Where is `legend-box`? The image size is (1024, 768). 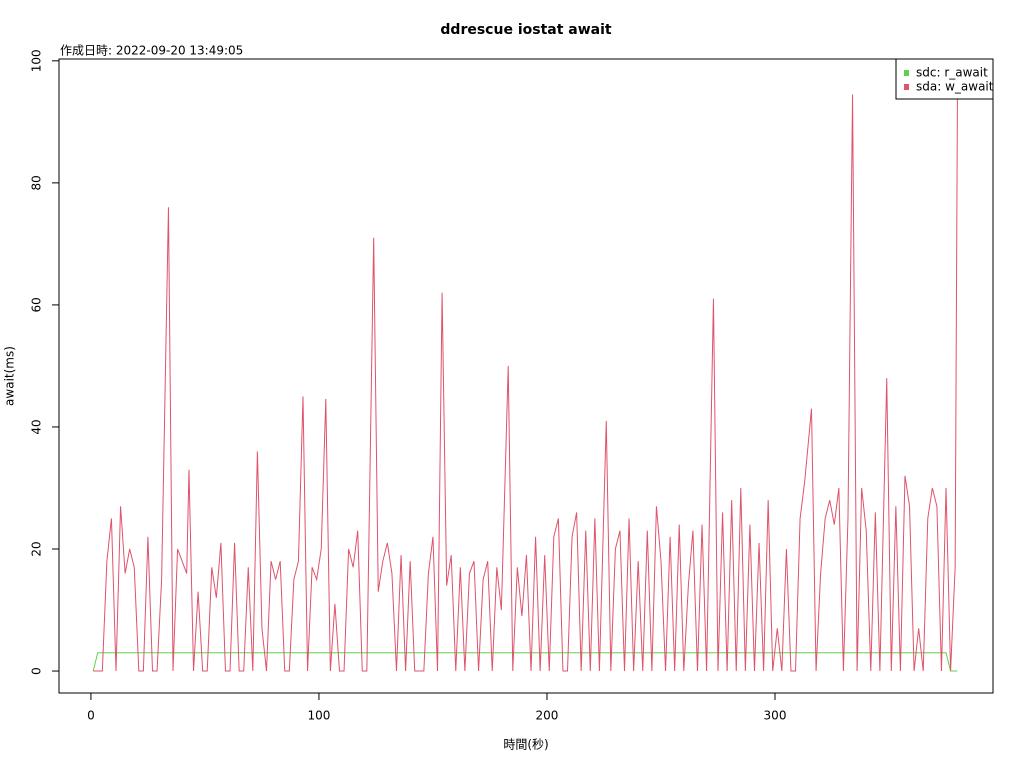 legend-box is located at coordinates (944, 79).